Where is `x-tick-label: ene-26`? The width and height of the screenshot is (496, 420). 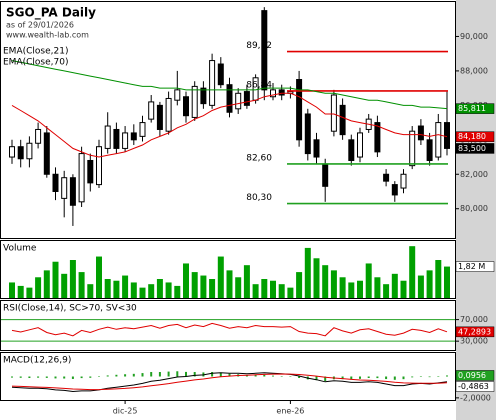 x-tick-label: ene-26 is located at coordinates (290, 411).